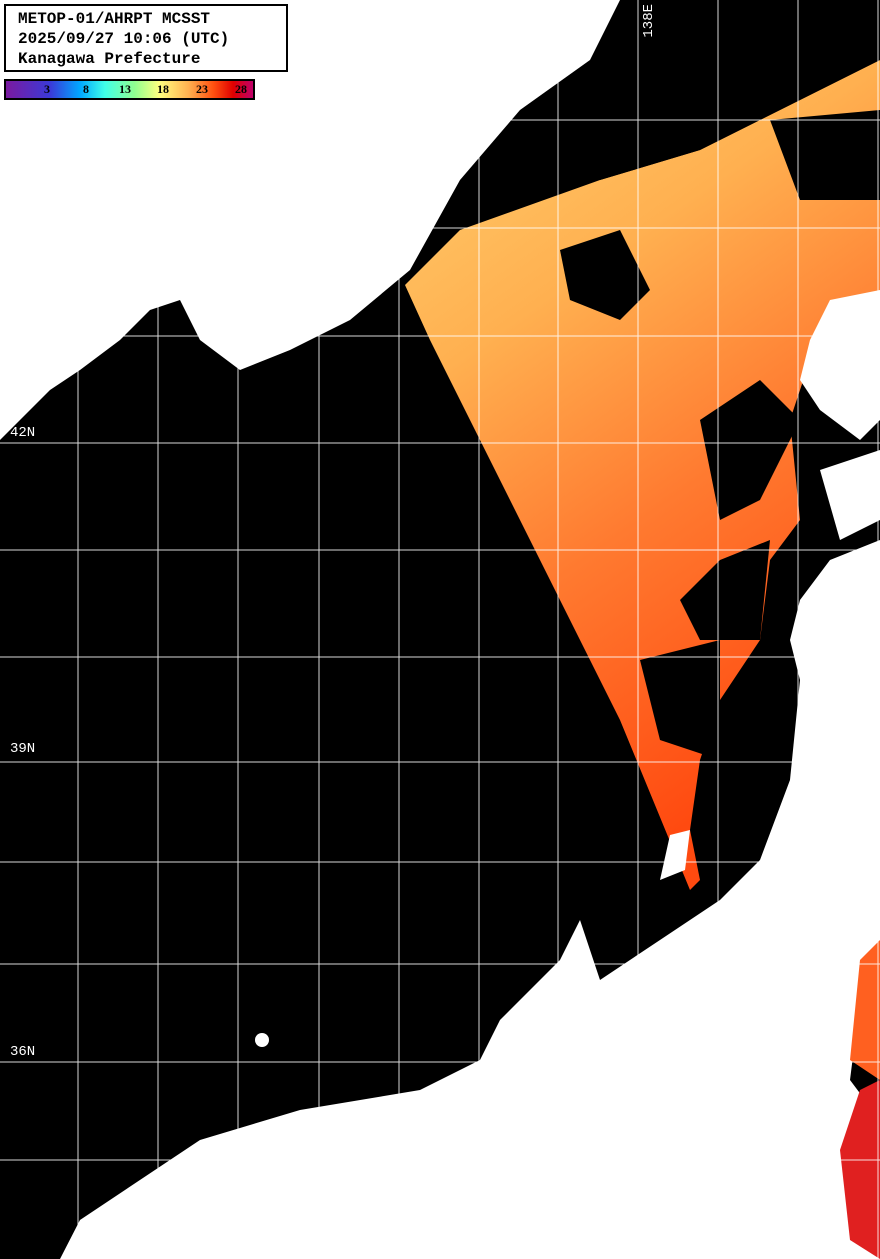 Image resolution: width=880 pixels, height=1259 pixels. Describe the element at coordinates (86, 89) in the screenshot. I see `colorbar-tick: 8` at that location.